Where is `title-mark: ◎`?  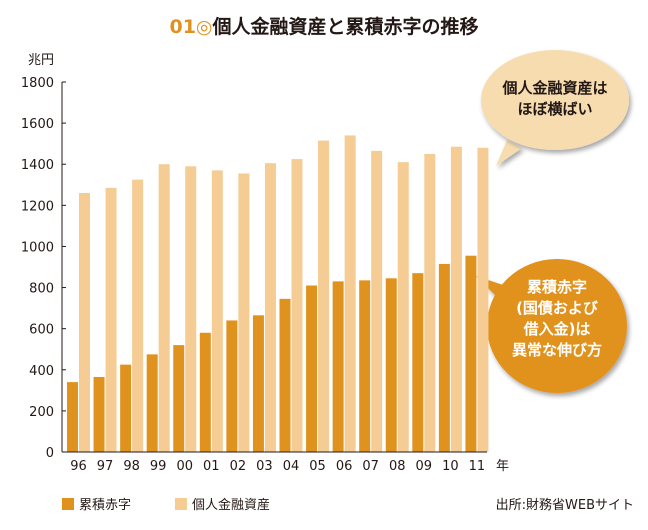 title-mark: ◎ is located at coordinates (204, 27).